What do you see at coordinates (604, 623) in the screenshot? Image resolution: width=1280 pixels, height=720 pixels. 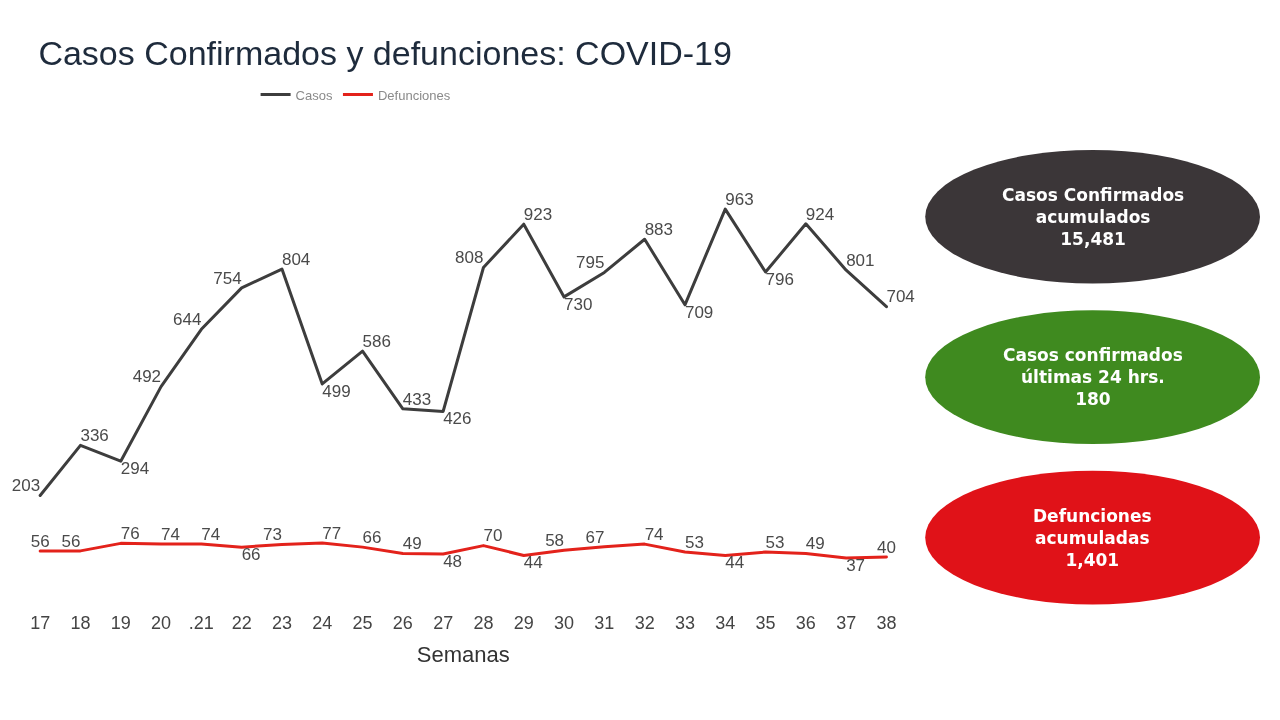 I see `x-tick-label: 31` at bounding box center [604, 623].